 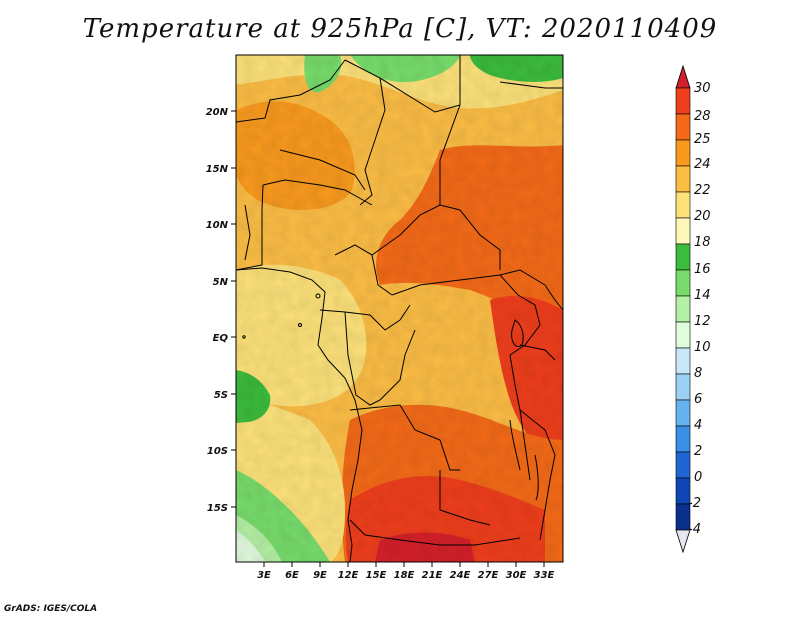 I want to click on lat-label-20n: 20N, so click(x=217, y=112).